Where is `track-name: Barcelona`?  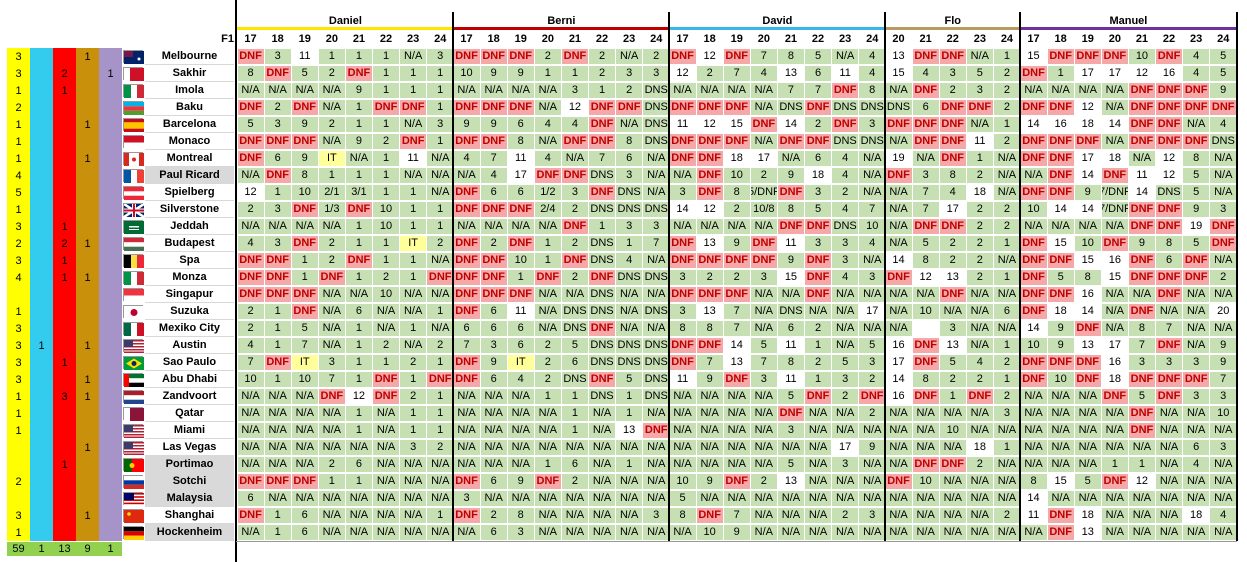 track-name: Barcelona is located at coordinates (189, 124).